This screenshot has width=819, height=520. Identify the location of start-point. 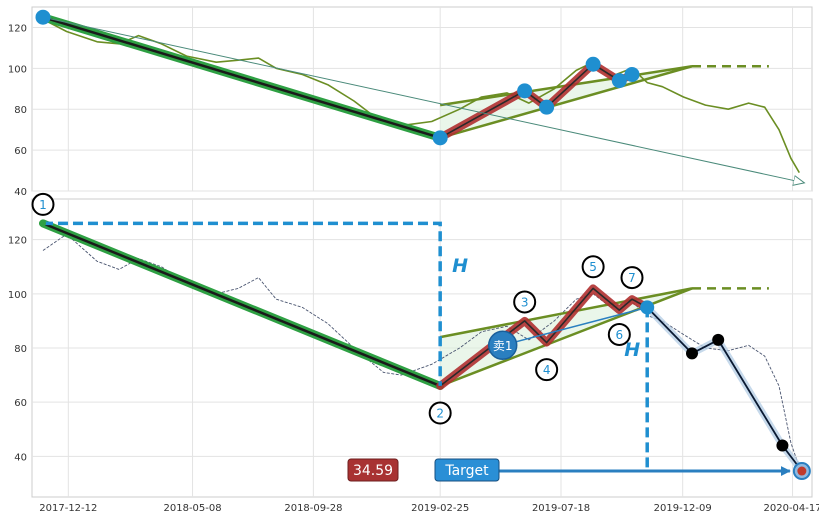
(42, 223).